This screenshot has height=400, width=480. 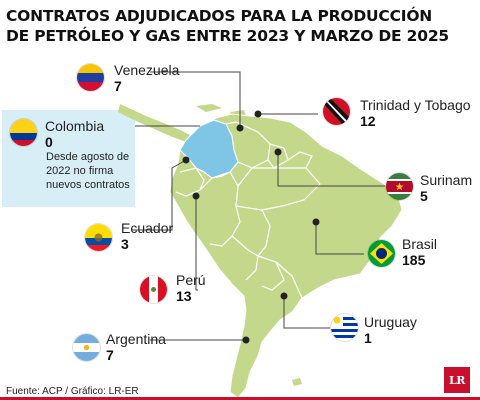 What do you see at coordinates (457, 380) in the screenshot?
I see `lr-logo: LR` at bounding box center [457, 380].